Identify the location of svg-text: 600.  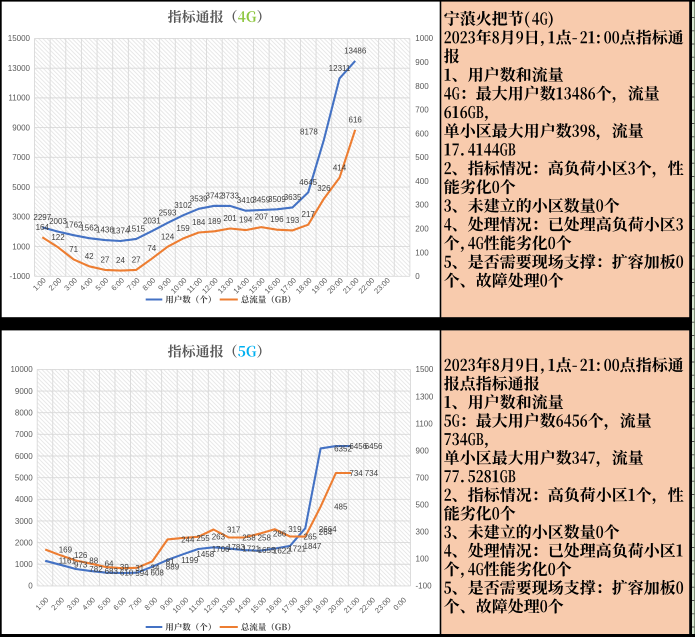
(422, 133).